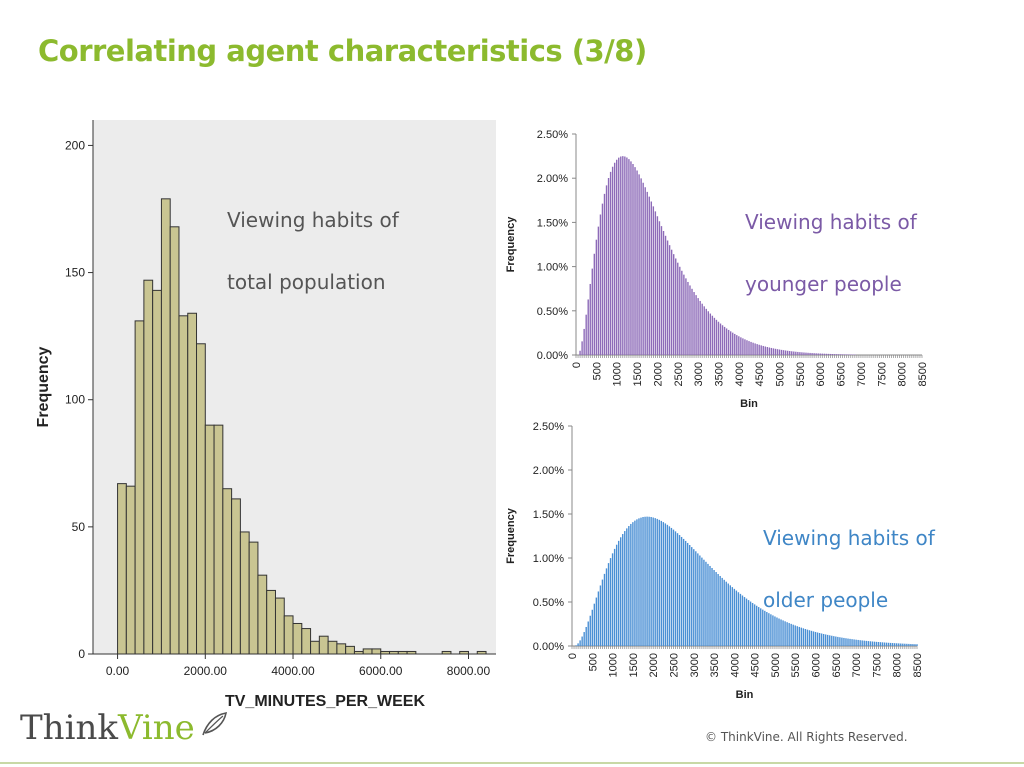  Describe the element at coordinates (206, 671) in the screenshot. I see `x-tick-label: 2000.00` at that location.